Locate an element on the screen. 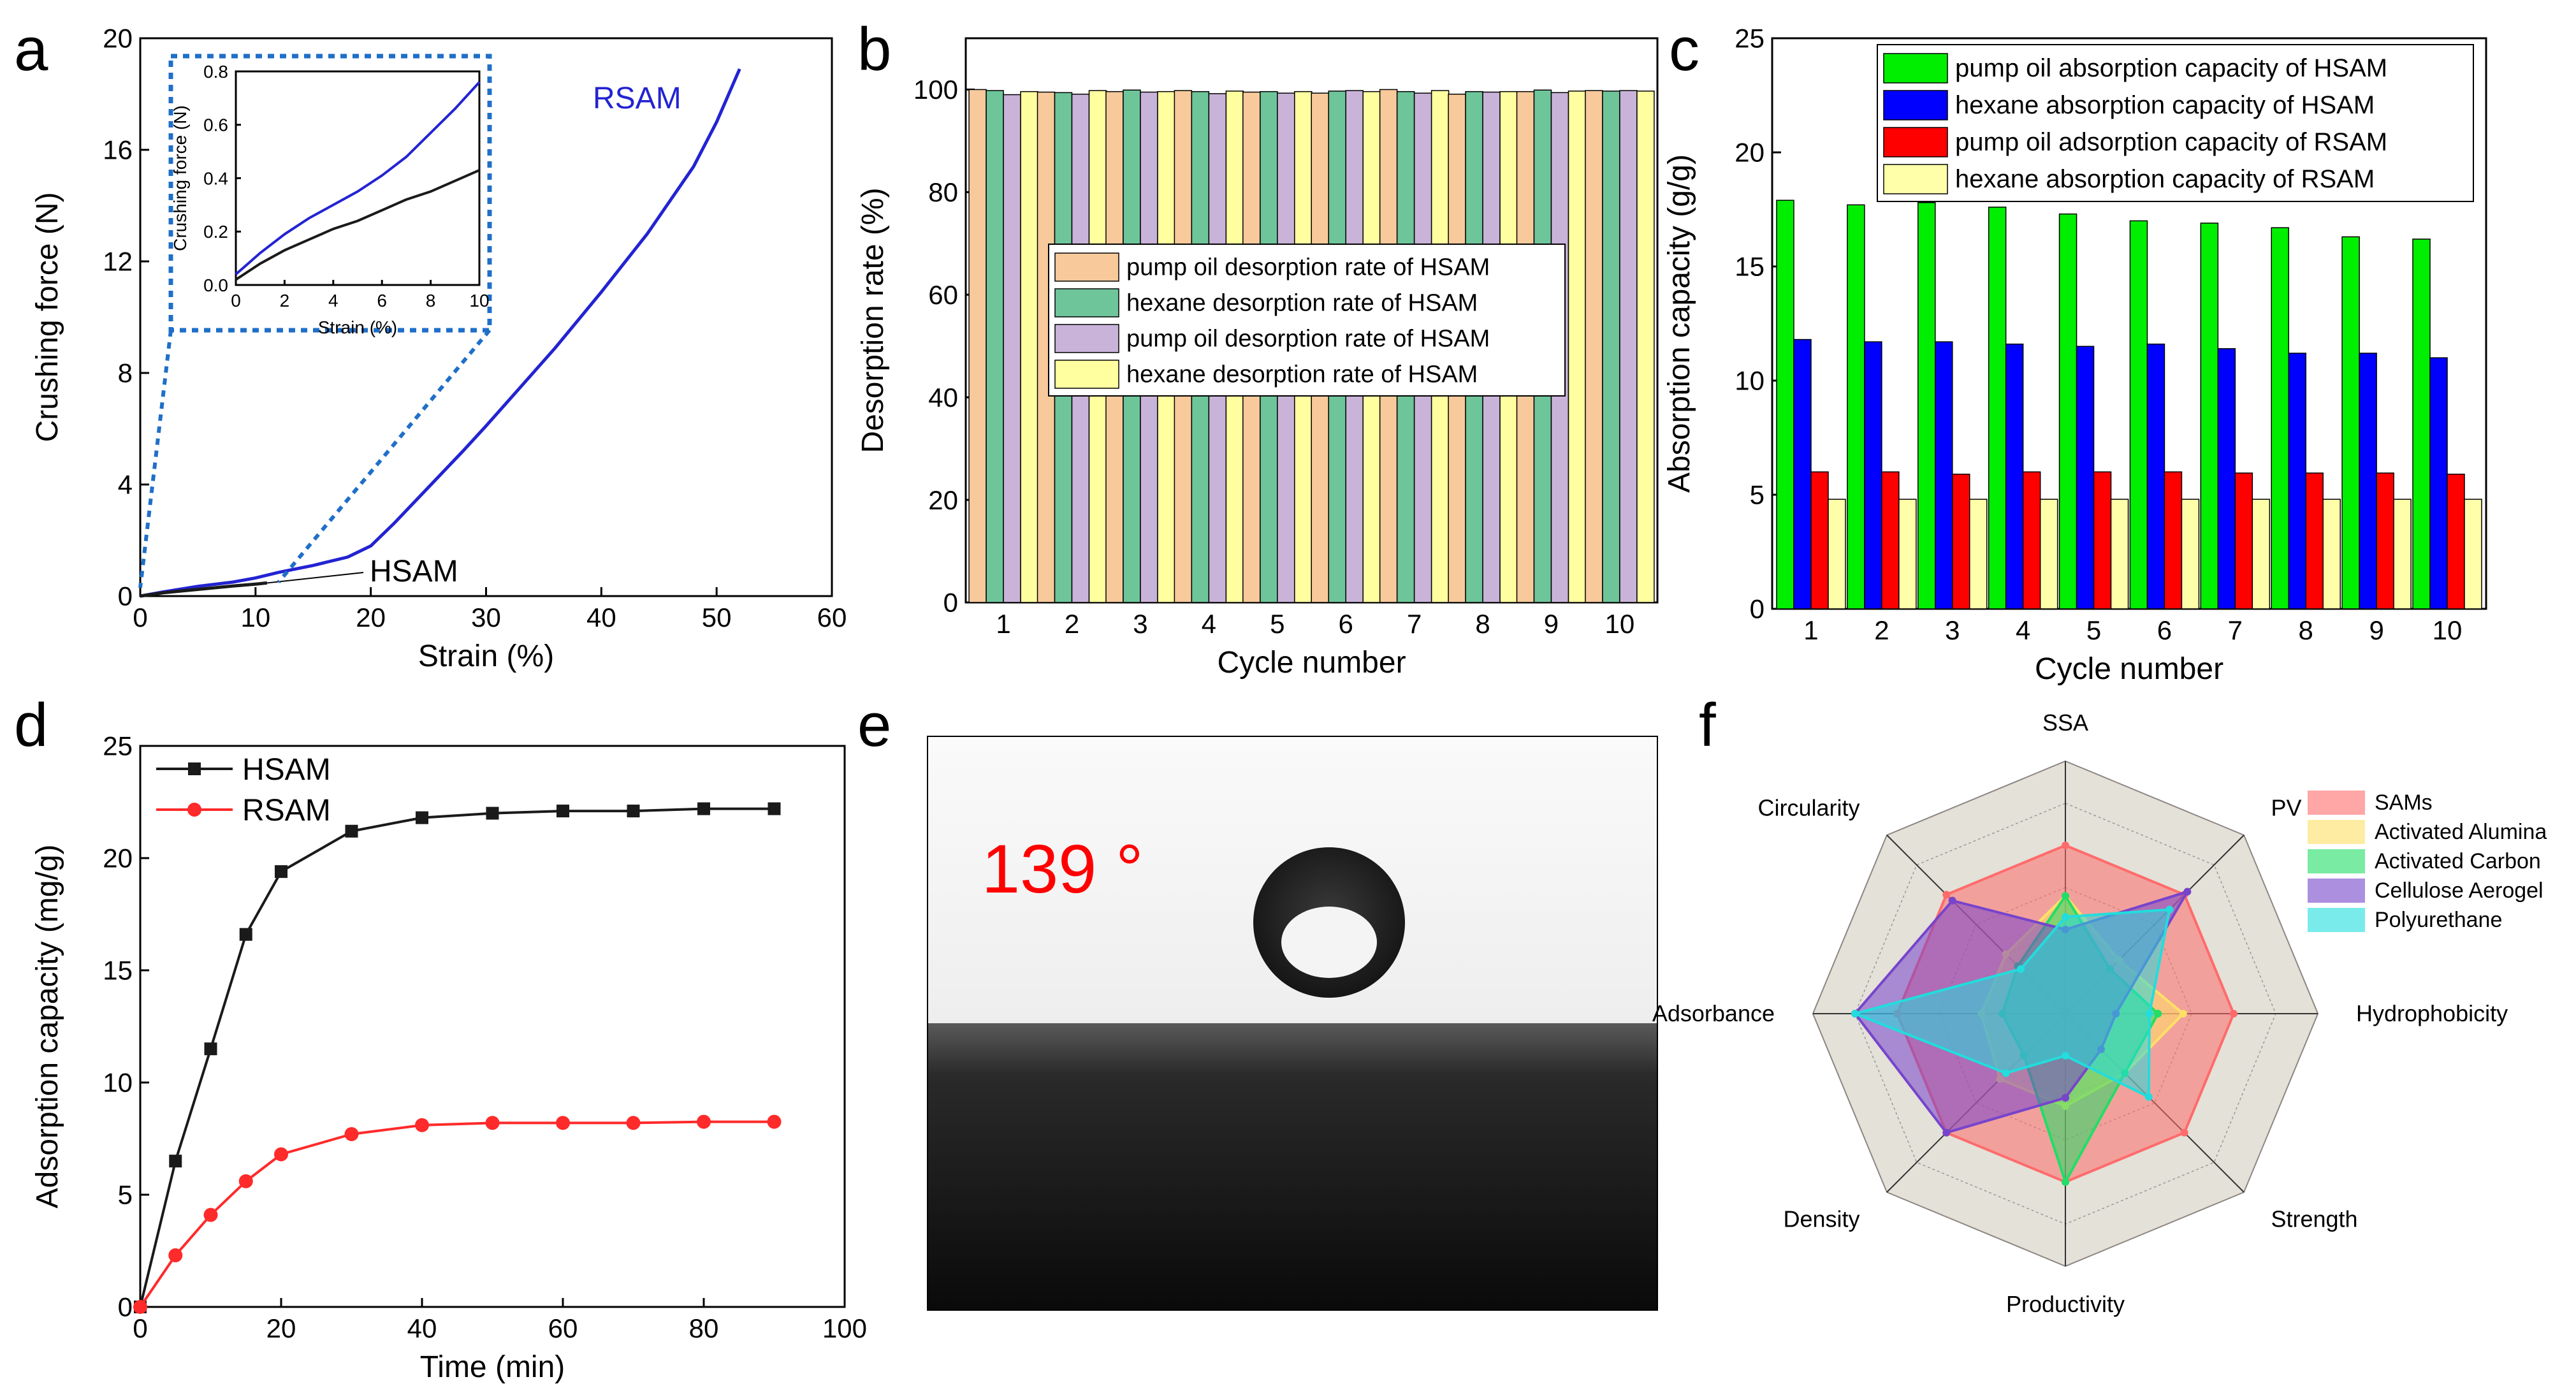 This screenshot has width=2576, height=1400. legend-label: RSAM is located at coordinates (286, 811).